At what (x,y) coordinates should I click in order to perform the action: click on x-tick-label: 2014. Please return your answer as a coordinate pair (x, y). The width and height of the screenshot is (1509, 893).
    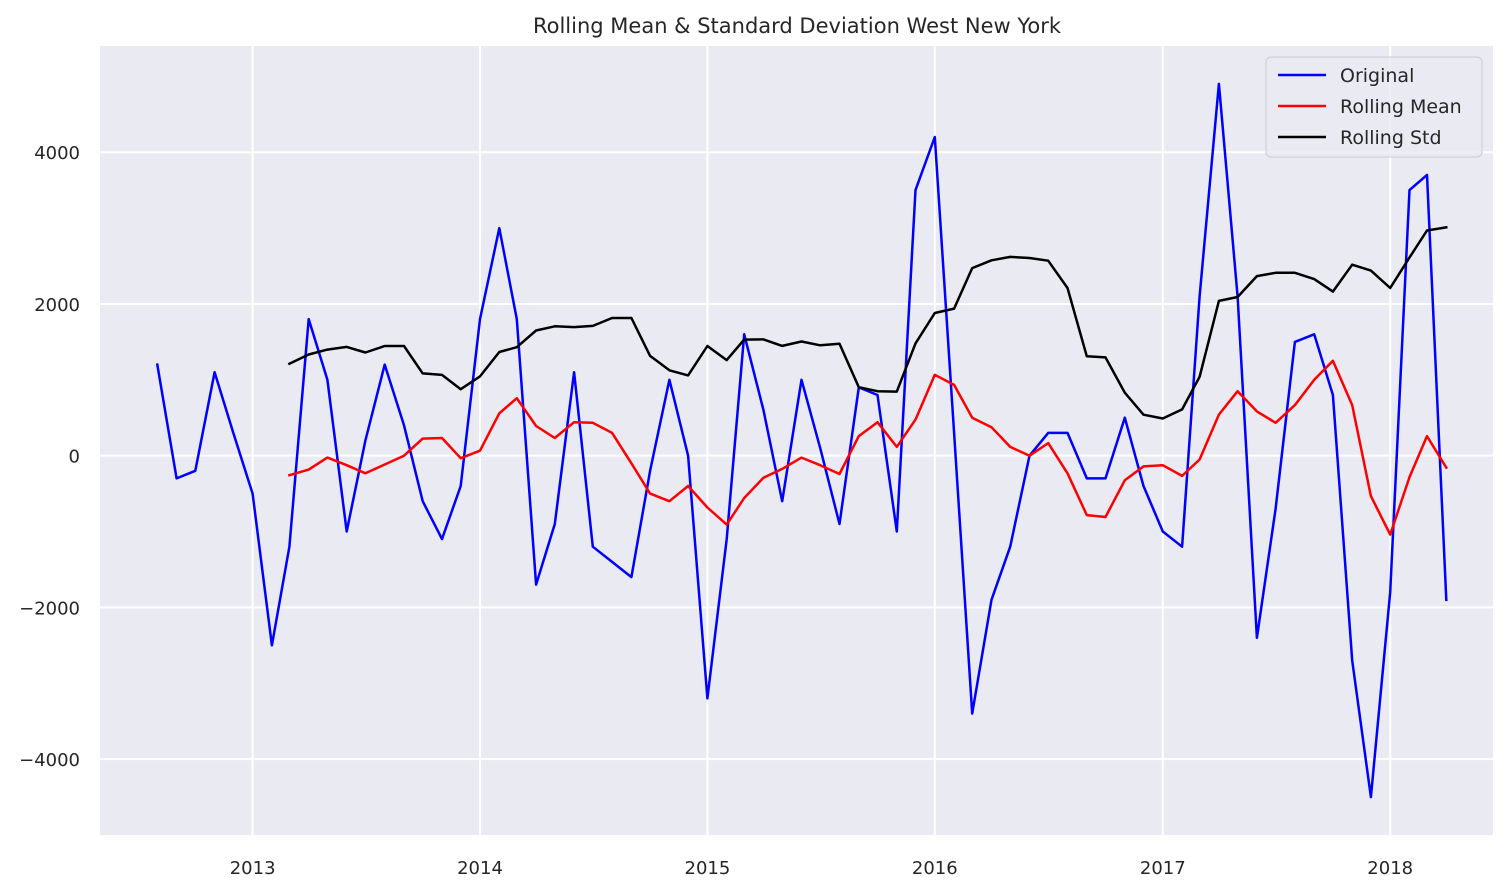
    Looking at the image, I should click on (480, 868).